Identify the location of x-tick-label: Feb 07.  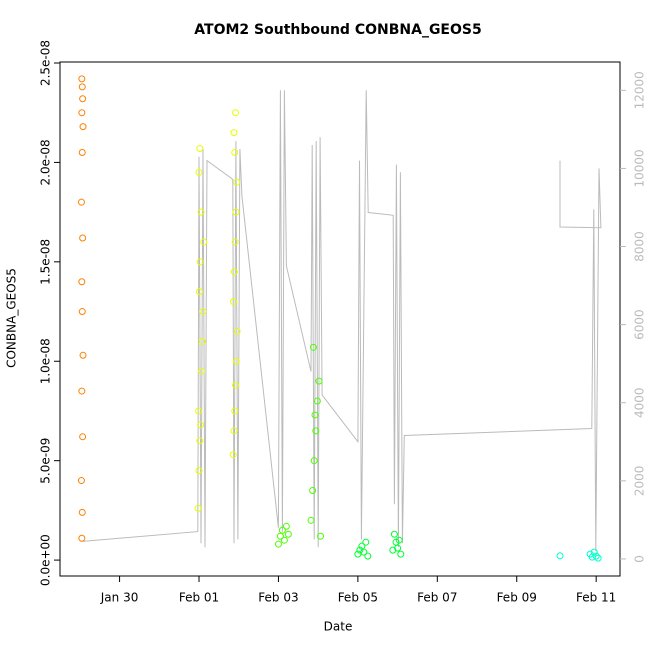
(437, 598).